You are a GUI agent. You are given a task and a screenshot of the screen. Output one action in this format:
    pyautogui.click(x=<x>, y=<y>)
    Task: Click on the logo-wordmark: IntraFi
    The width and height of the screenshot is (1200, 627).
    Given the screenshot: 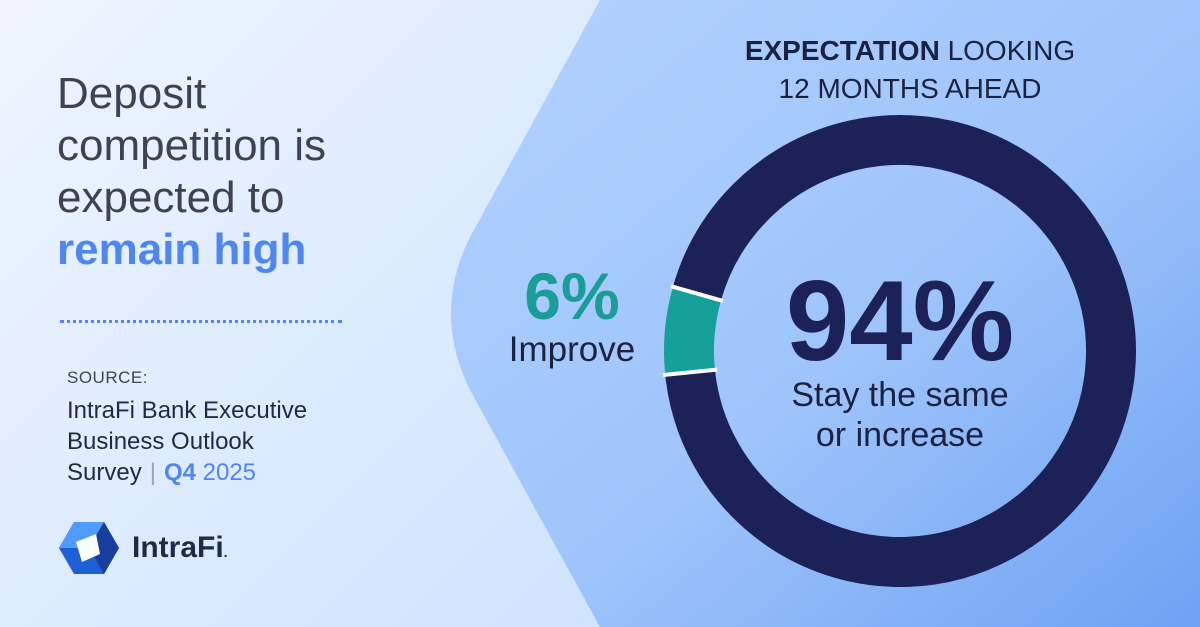 What is the action you would take?
    pyautogui.click(x=178, y=547)
    